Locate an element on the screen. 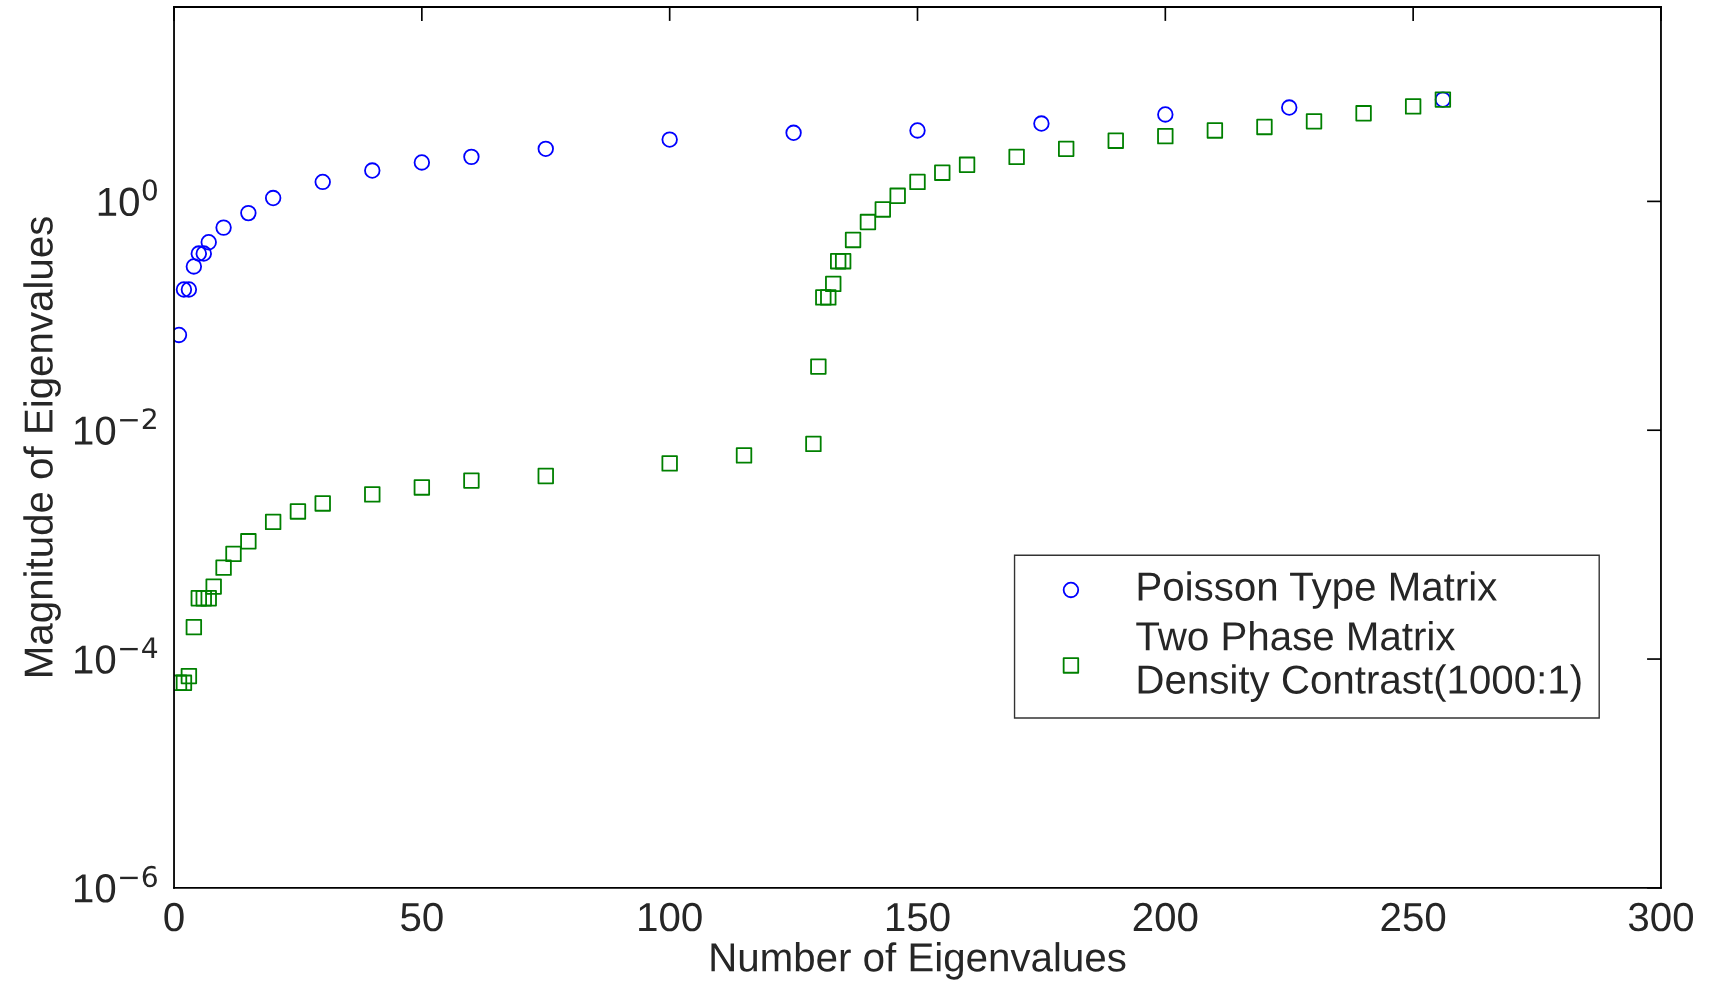 The image size is (1723, 1001). x-tick-label: 100 is located at coordinates (670, 917).